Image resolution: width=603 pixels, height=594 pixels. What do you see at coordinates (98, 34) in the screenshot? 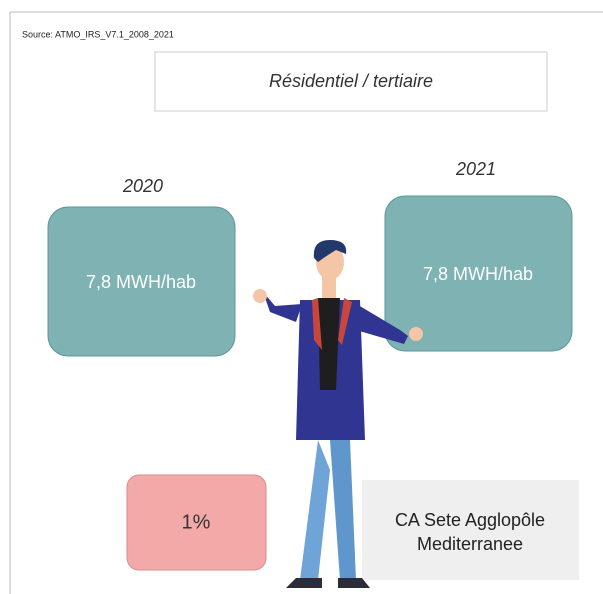
I see `source: Source: ATMO_IRS_V7.1_2008_2021` at bounding box center [98, 34].